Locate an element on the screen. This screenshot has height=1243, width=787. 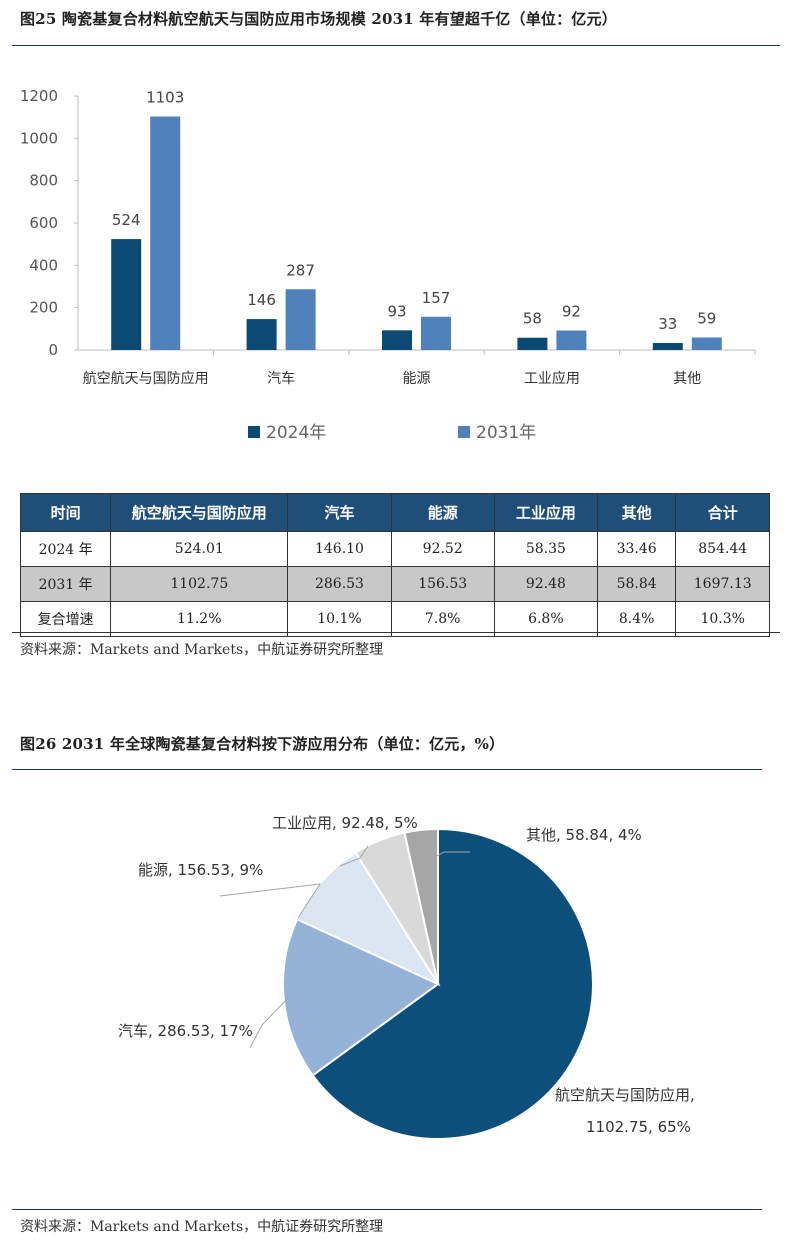
table-cell: 10.3% is located at coordinates (722, 619).